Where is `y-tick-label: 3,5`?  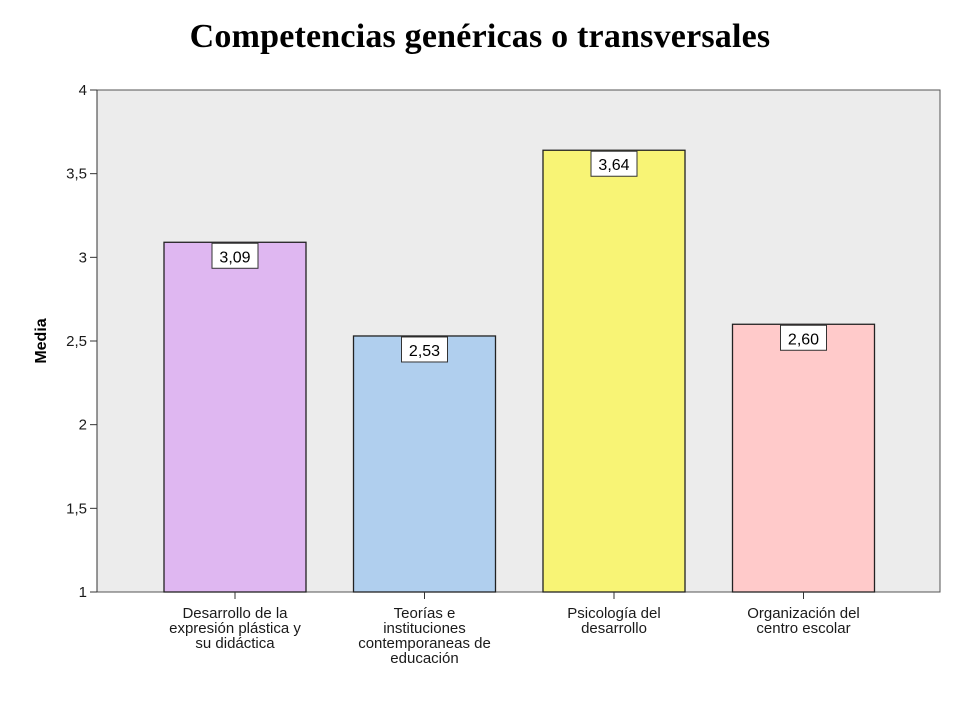
y-tick-label: 3,5 is located at coordinates (76, 174).